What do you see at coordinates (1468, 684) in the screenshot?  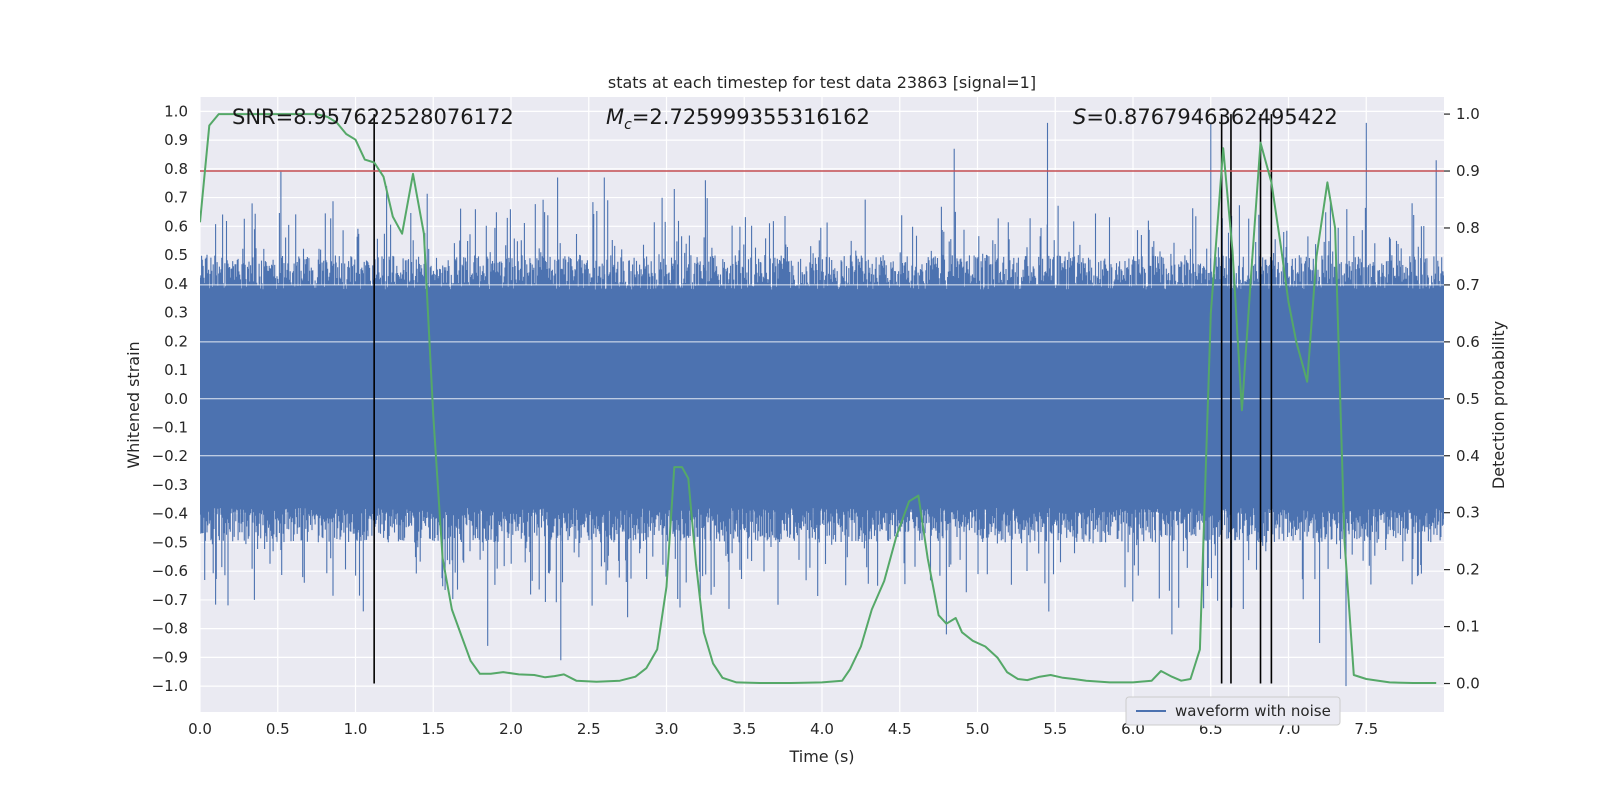 I see `y-right-tick-label: 0.0` at bounding box center [1468, 684].